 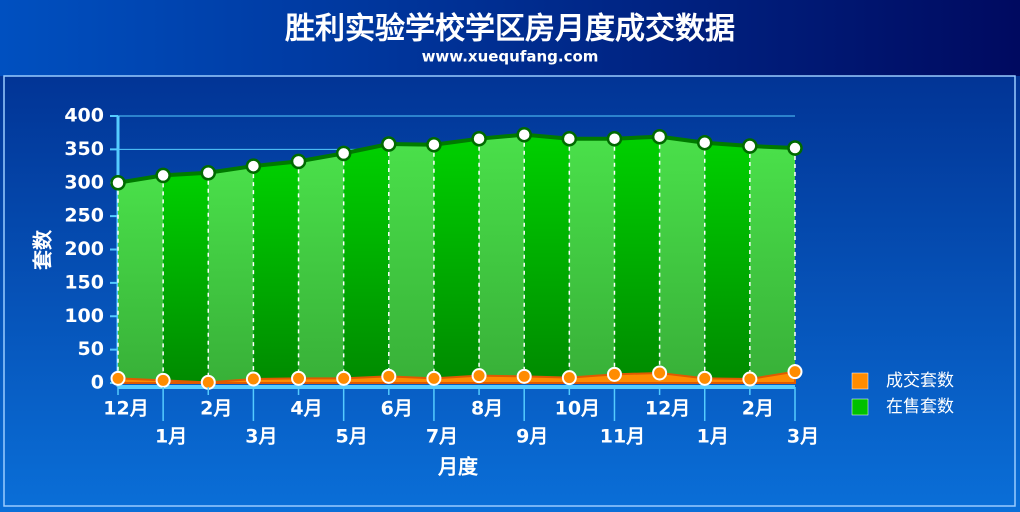 I want to click on y-tick-label: 300, so click(x=84, y=182).